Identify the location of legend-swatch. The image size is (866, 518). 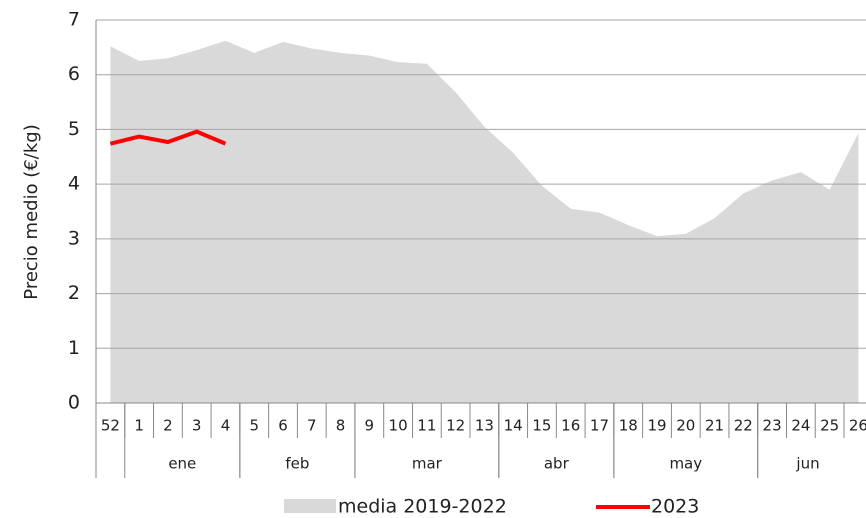
(310, 506).